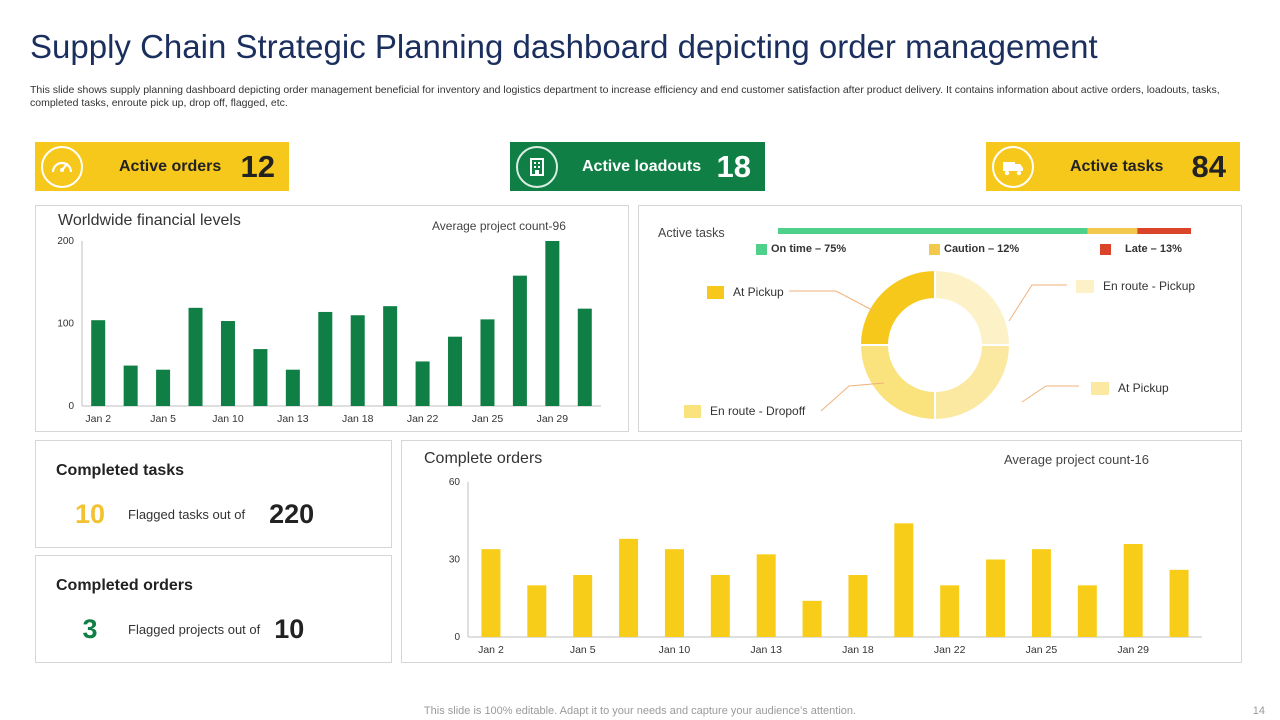 The image size is (1280, 720). What do you see at coordinates (292, 514) in the screenshot?
I see `stat-total: 220` at bounding box center [292, 514].